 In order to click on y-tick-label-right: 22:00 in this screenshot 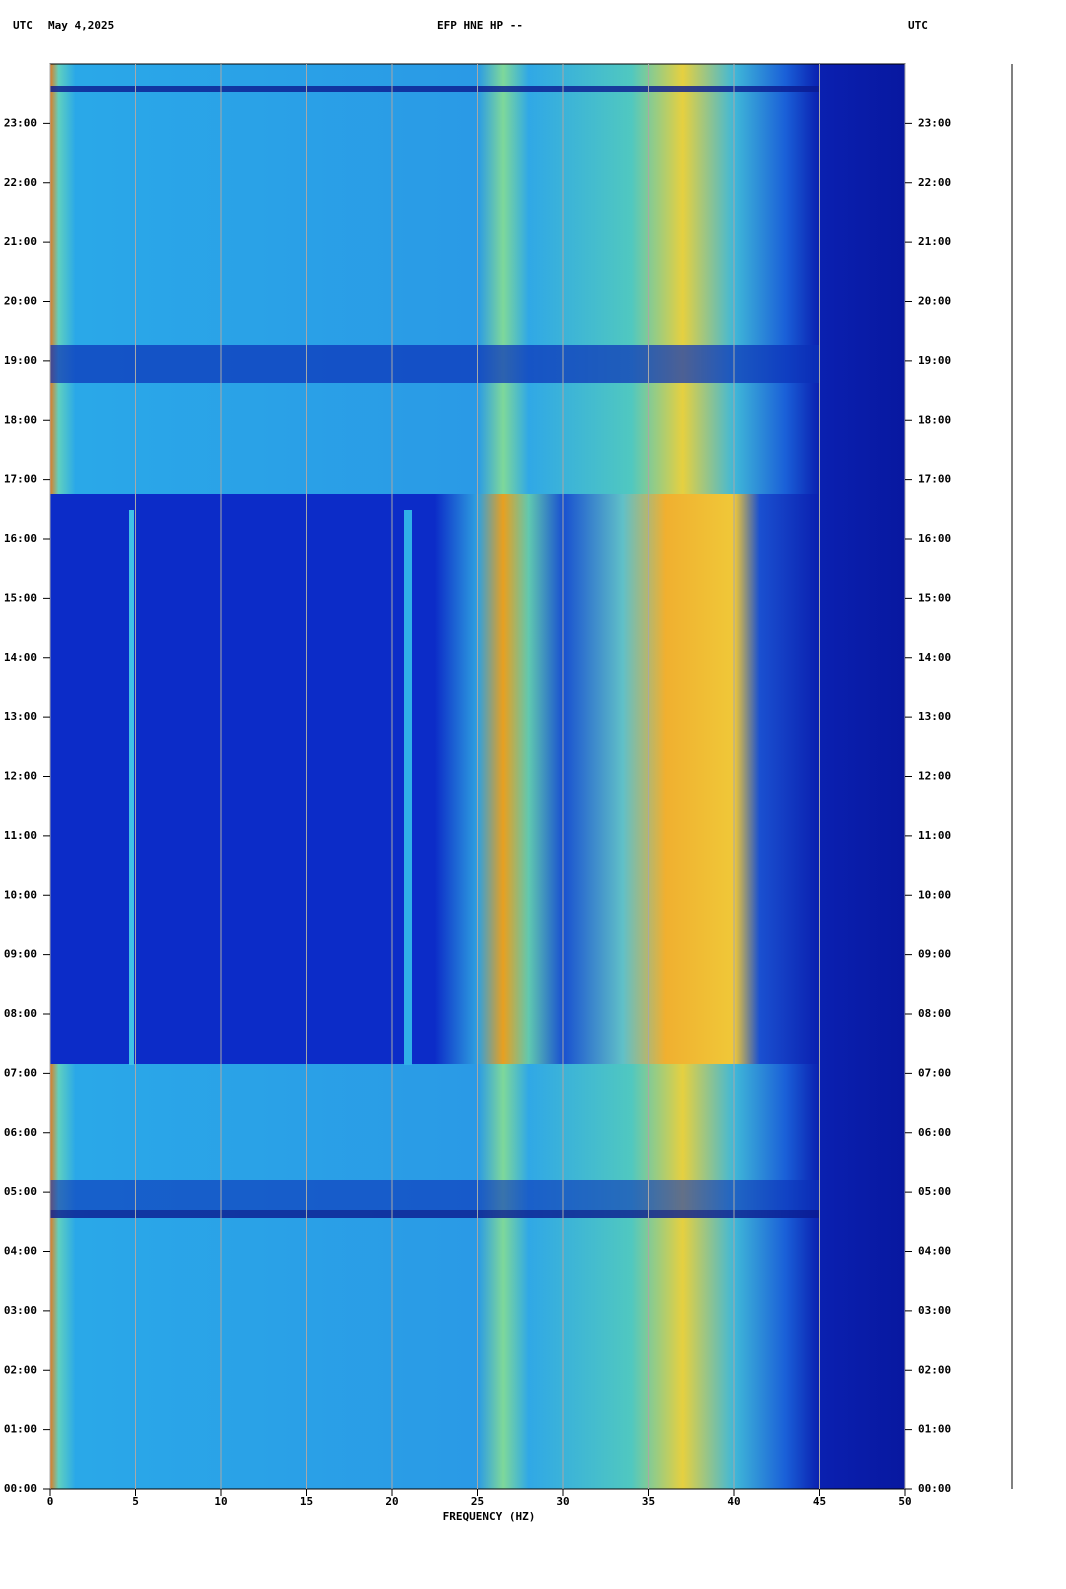, I will do `click(934, 182)`.